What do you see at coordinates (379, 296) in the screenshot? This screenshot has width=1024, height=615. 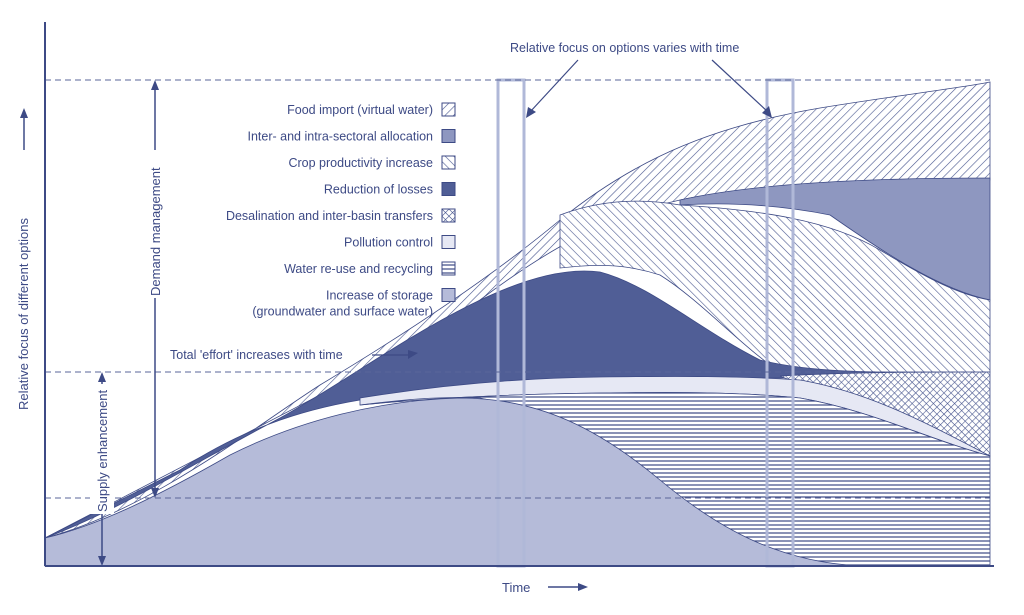 I see `legend-label: Increase of storage` at bounding box center [379, 296].